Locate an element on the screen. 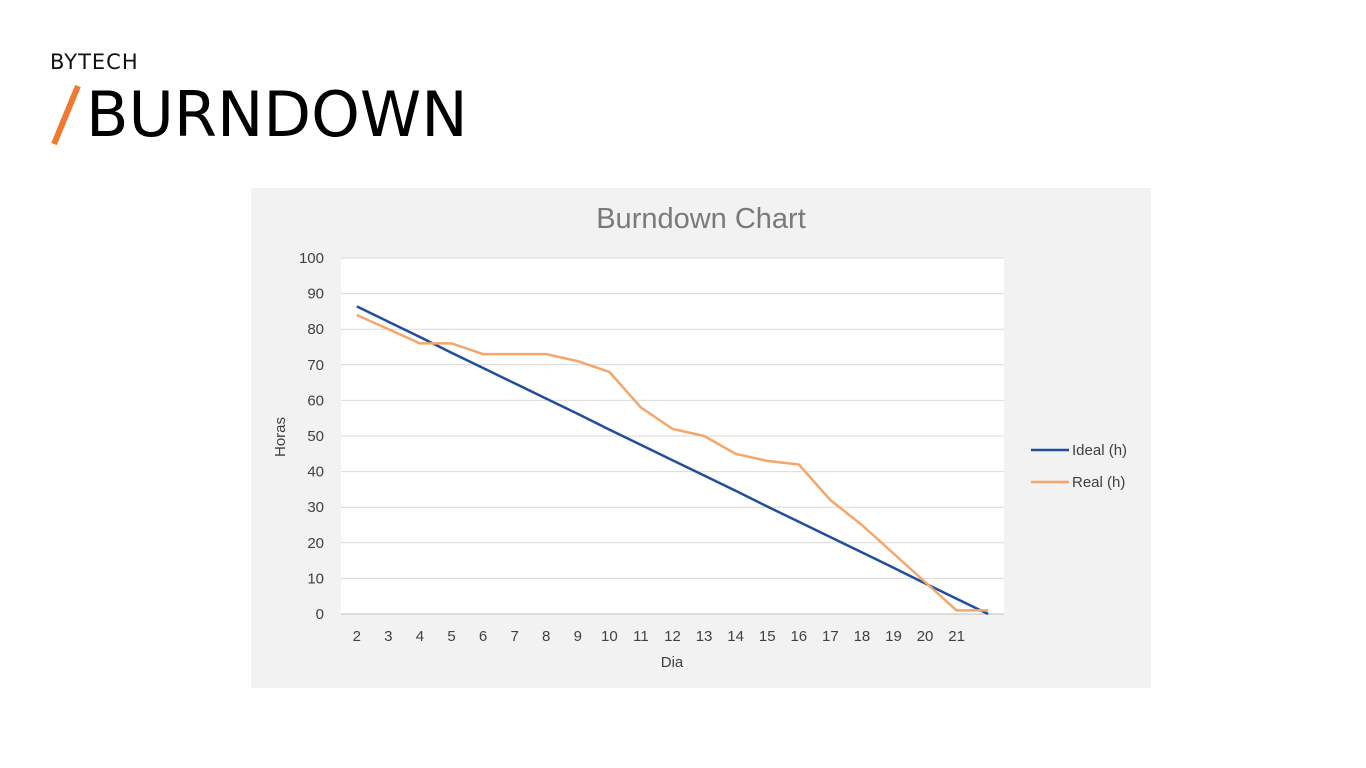  x-axis-label: Dia is located at coordinates (672, 662).